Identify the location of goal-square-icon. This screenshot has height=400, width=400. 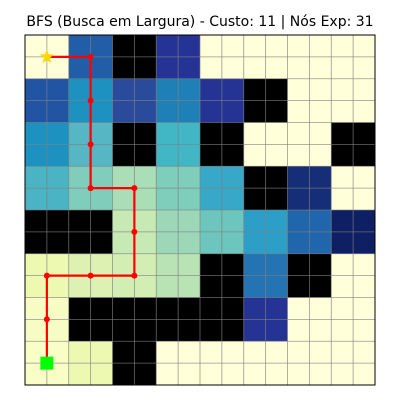
(47, 363).